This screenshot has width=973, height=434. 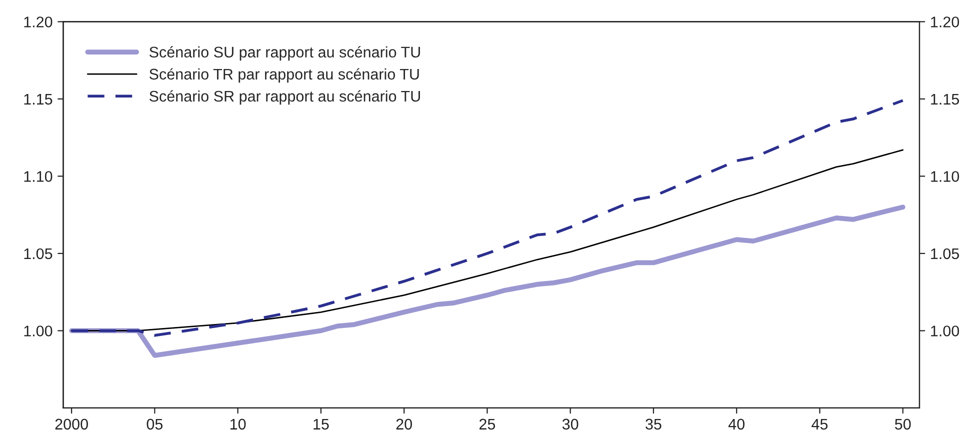 I want to click on x-tick-label: 10, so click(x=238, y=424).